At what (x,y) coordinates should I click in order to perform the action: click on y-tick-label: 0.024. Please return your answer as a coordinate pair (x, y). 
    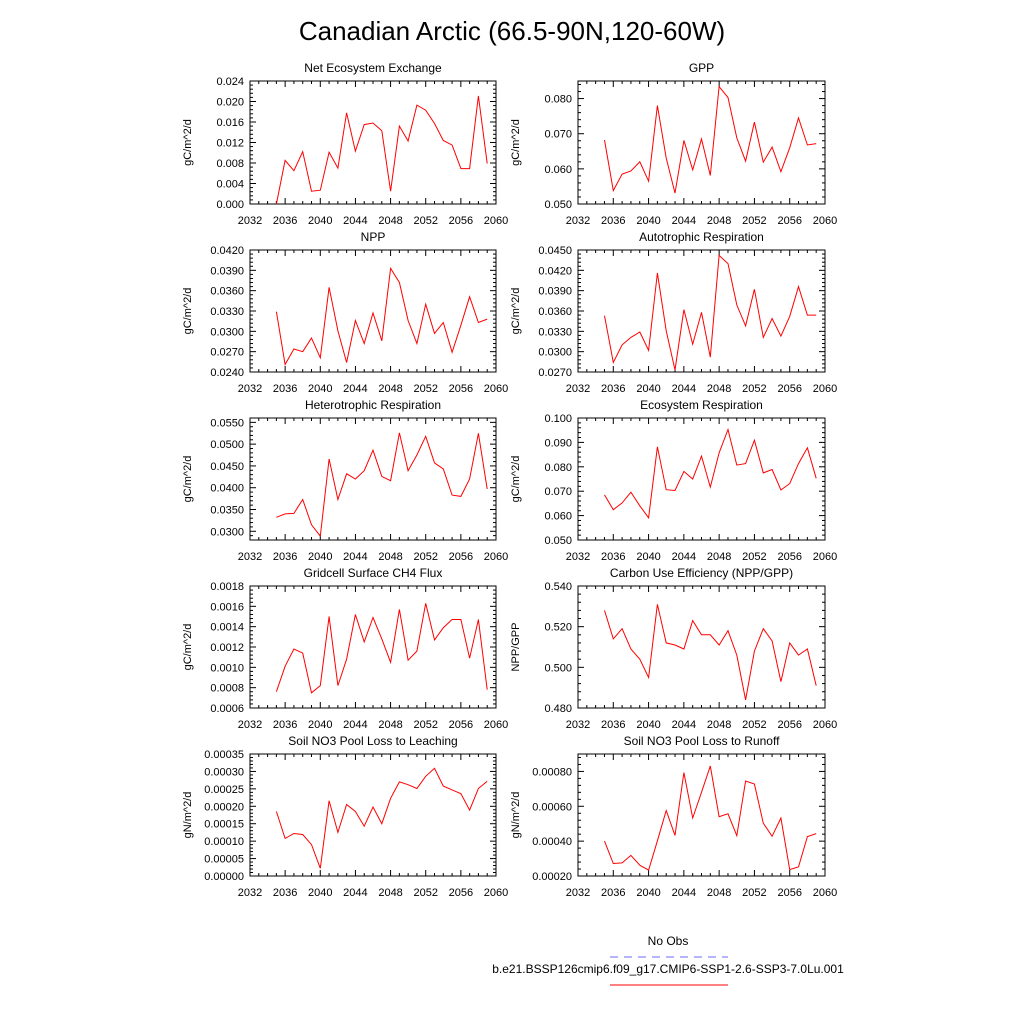
    Looking at the image, I should click on (230, 82).